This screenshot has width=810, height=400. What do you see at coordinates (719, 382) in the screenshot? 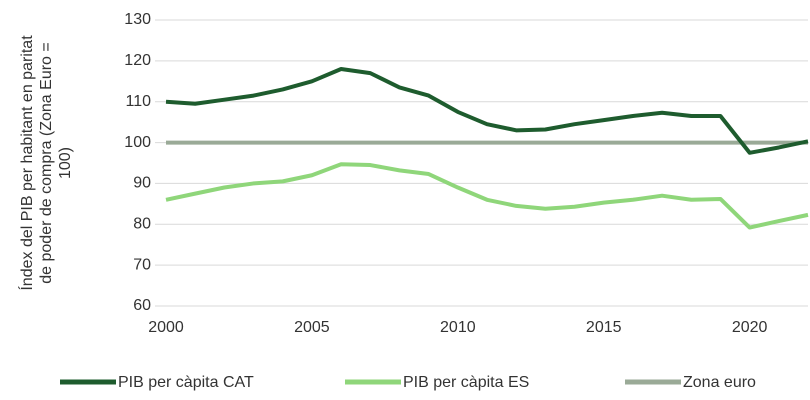
I see `legend-label: Zona euro` at bounding box center [719, 382].